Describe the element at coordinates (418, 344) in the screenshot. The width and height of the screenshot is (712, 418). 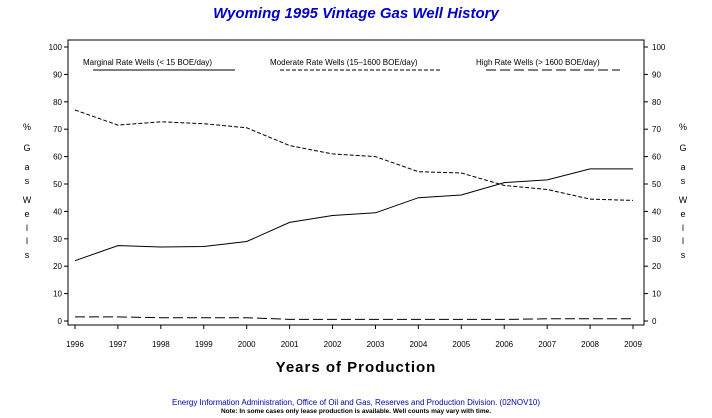
I see `x-tick-label: 2004` at that location.